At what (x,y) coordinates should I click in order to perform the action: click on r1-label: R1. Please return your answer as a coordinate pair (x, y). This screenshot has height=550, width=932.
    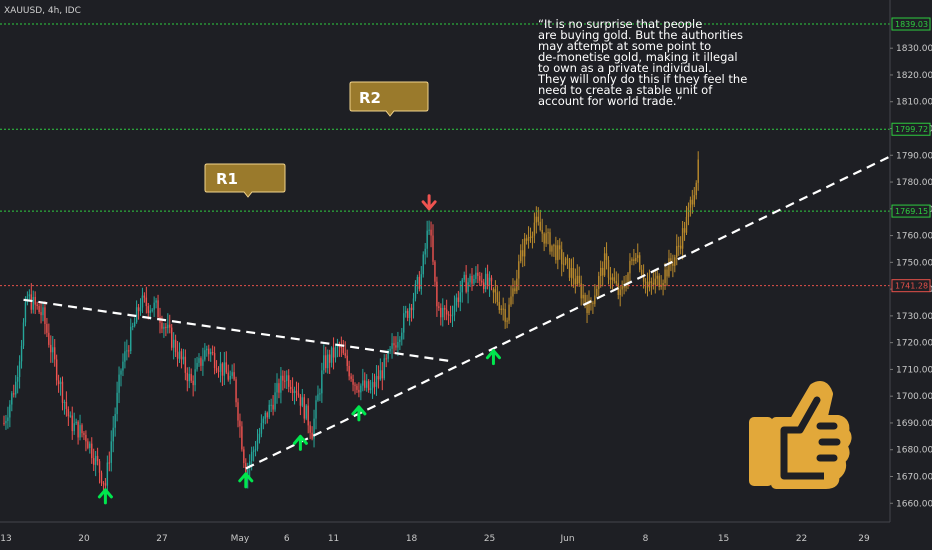
    Looking at the image, I should click on (227, 179).